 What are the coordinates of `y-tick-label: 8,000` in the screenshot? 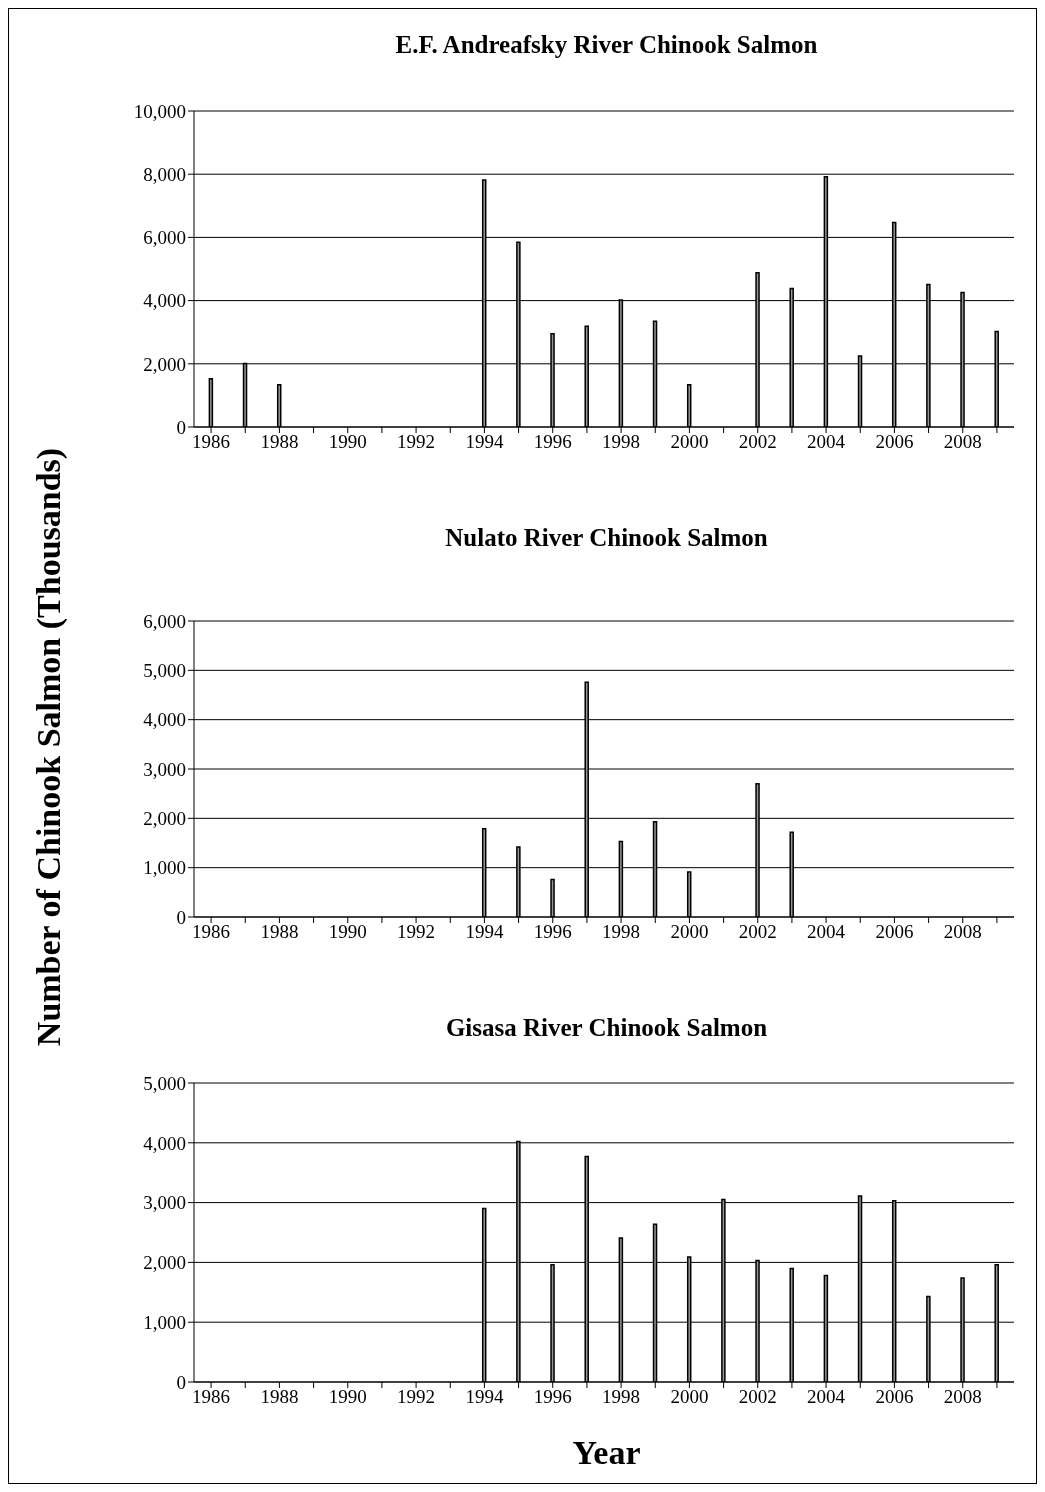 It's located at (164, 174).